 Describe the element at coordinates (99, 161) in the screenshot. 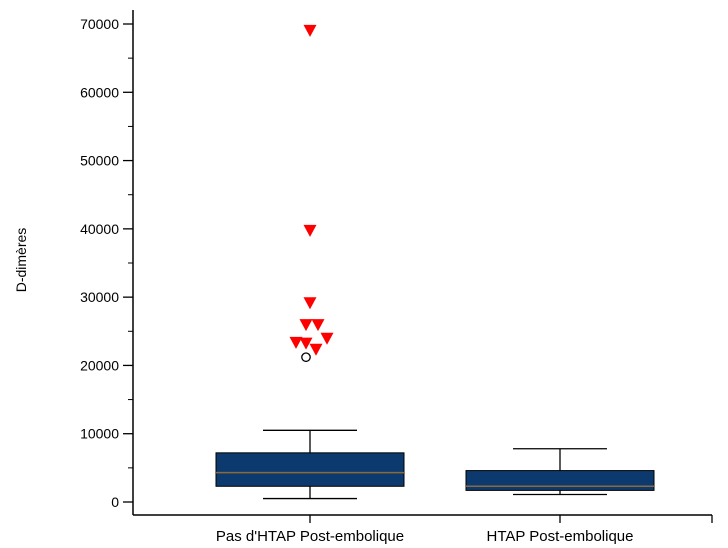

I see `y-tick-label: 50000` at that location.